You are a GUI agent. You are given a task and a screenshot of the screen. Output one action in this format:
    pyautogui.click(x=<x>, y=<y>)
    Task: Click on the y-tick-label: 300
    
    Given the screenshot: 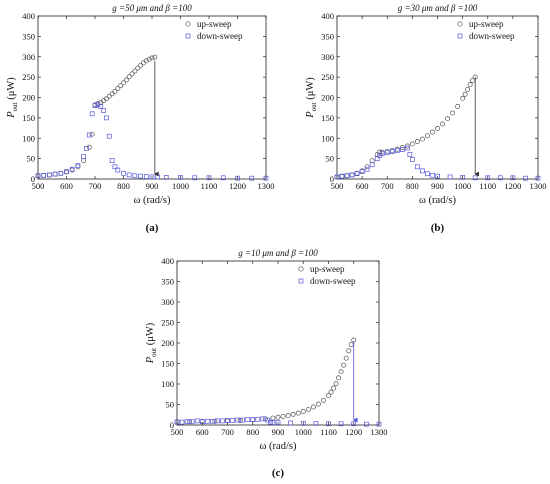 What is the action you would take?
    pyautogui.click(x=327, y=57)
    